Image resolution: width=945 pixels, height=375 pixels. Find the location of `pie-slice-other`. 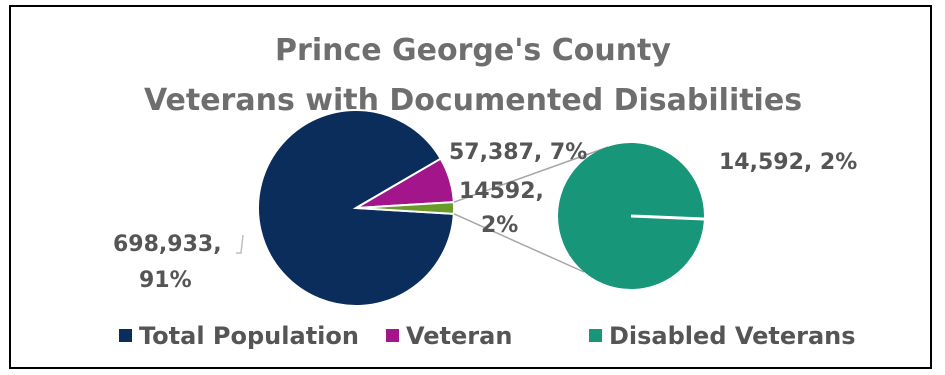

pie-slice-other is located at coordinates (405, 208).